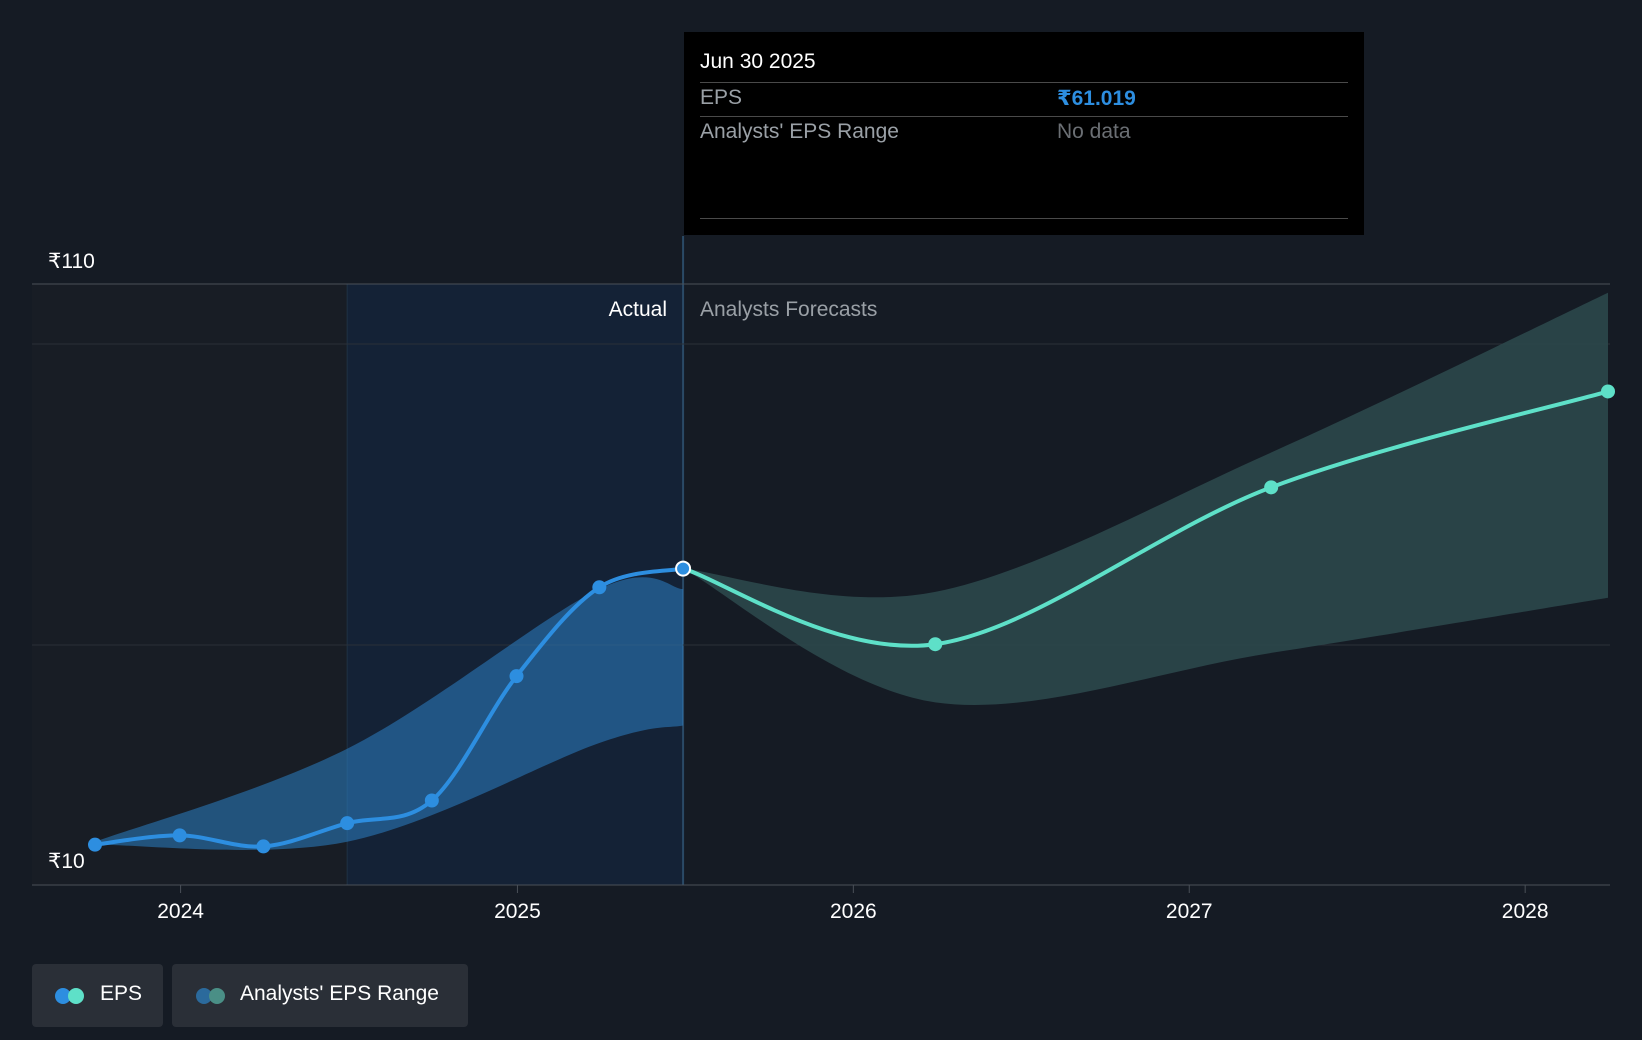 The image size is (1642, 1040). I want to click on legend-eps-swatch-forecast, so click(76, 996).